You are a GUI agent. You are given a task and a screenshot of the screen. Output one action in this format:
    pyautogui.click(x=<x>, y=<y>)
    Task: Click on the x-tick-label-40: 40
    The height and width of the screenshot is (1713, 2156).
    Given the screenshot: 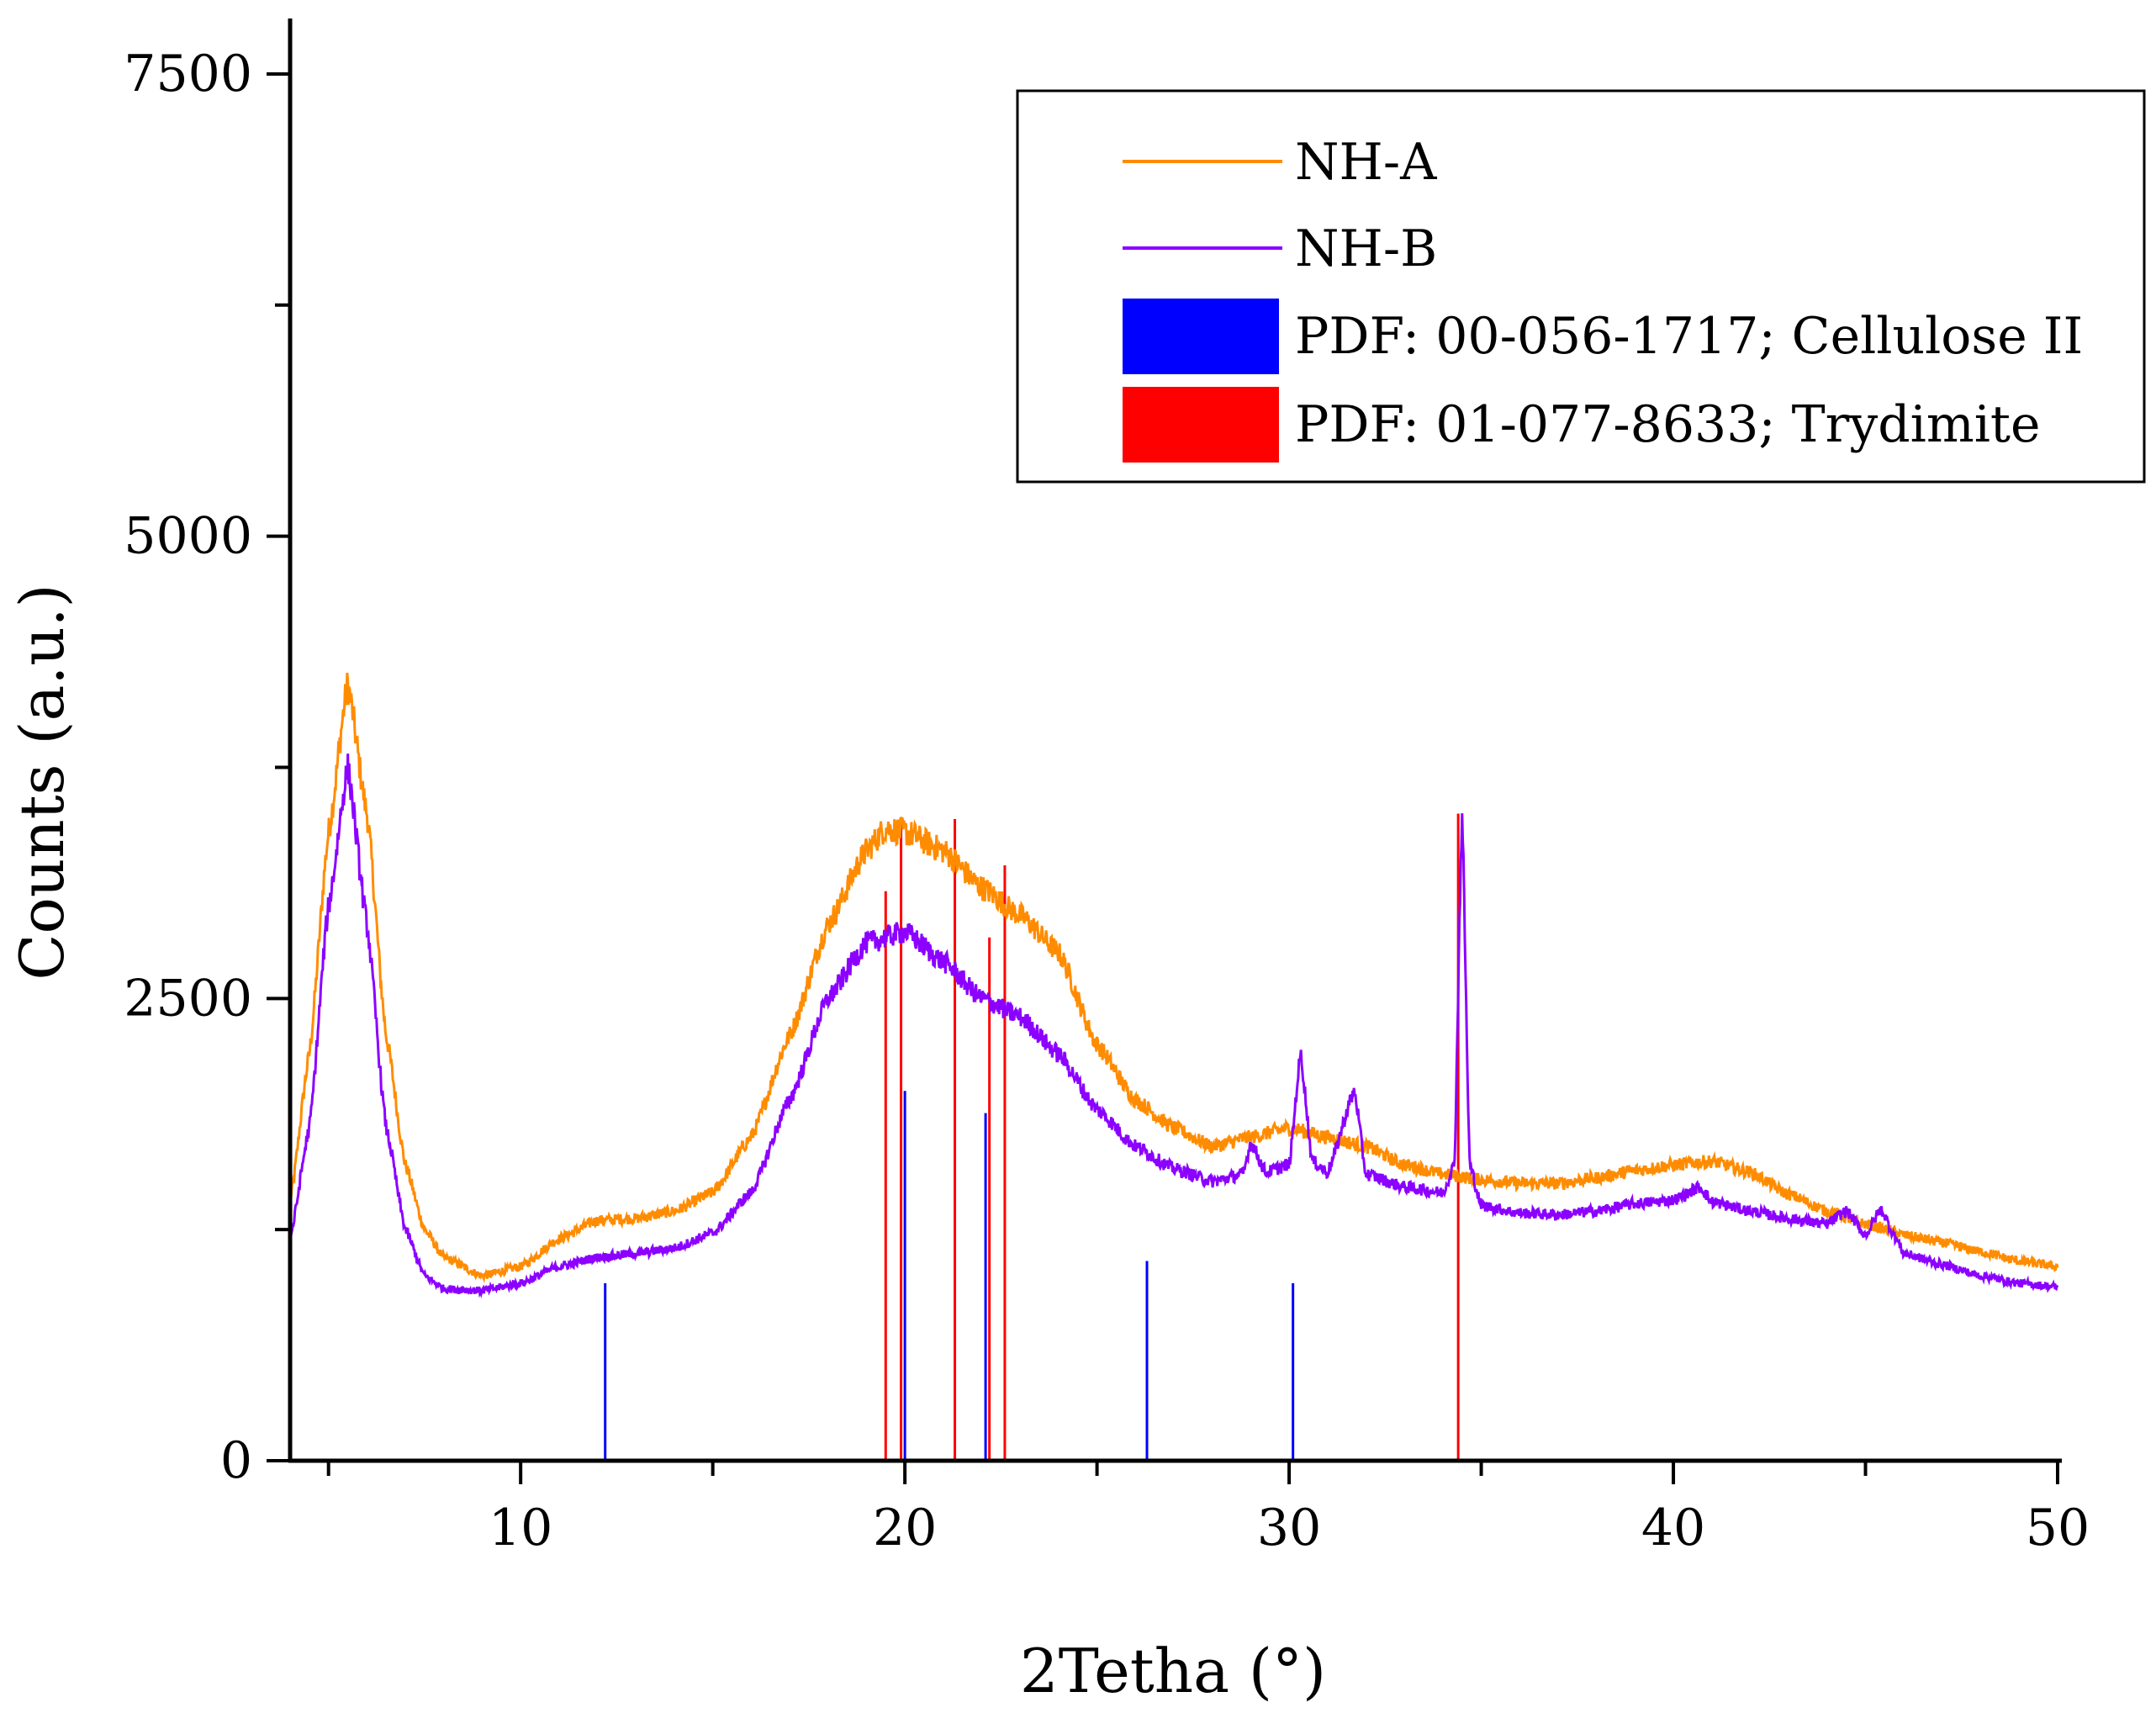 What is the action you would take?
    pyautogui.click(x=1673, y=1528)
    